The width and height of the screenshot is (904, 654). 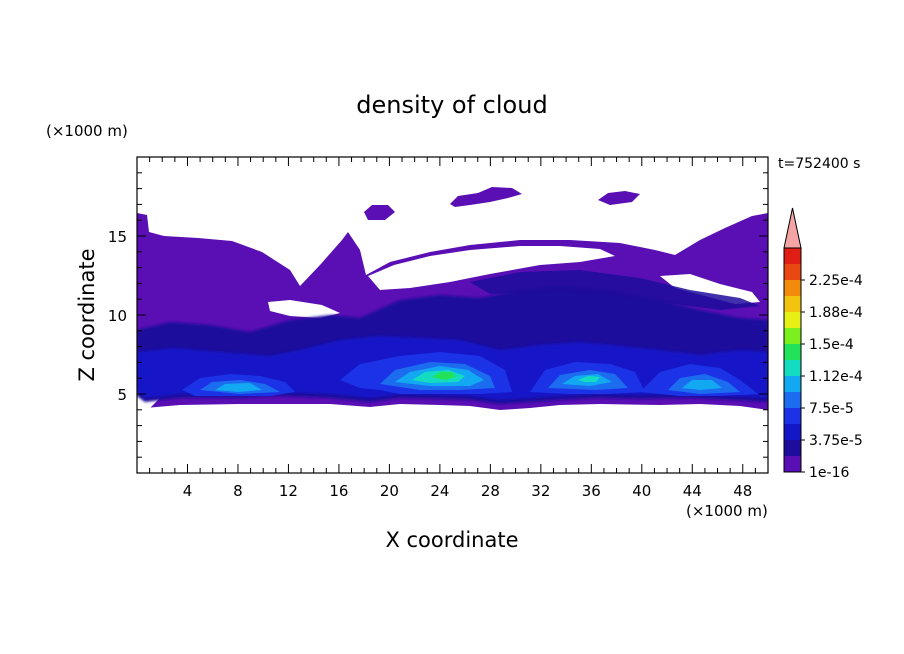 What do you see at coordinates (122, 395) in the screenshot?
I see `y-tick-label: 5` at bounding box center [122, 395].